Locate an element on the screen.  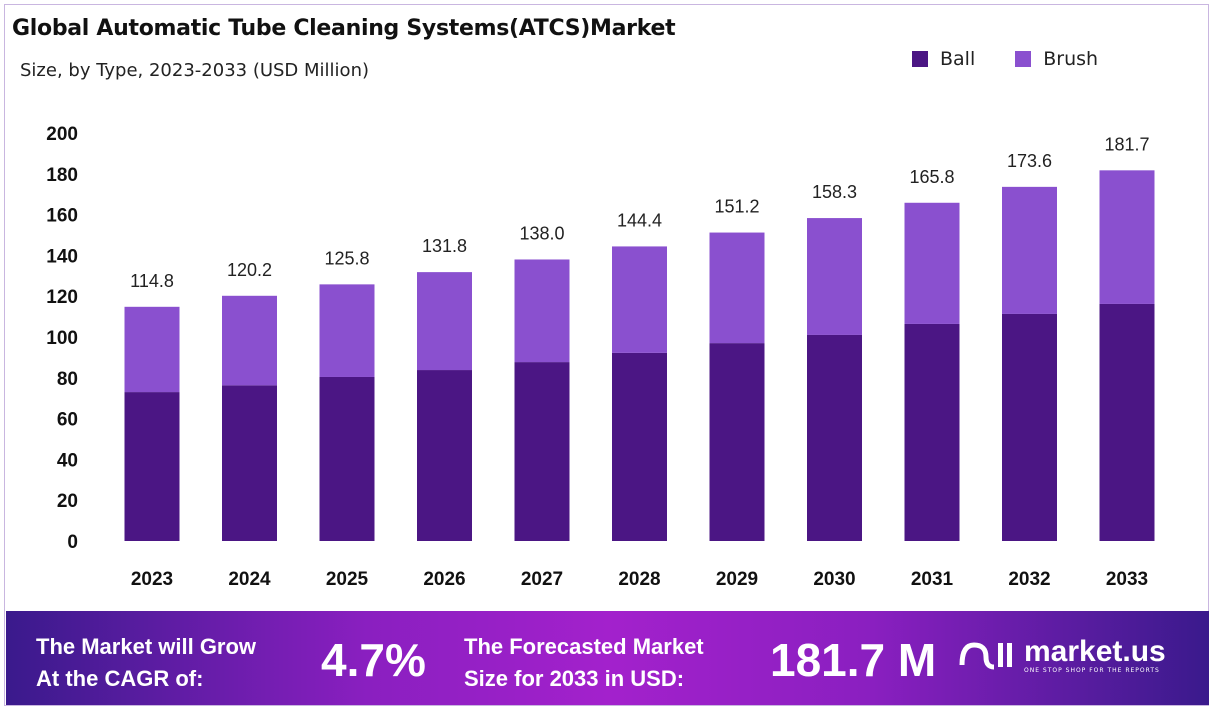
x-tick-label: 2032 is located at coordinates (1029, 579).